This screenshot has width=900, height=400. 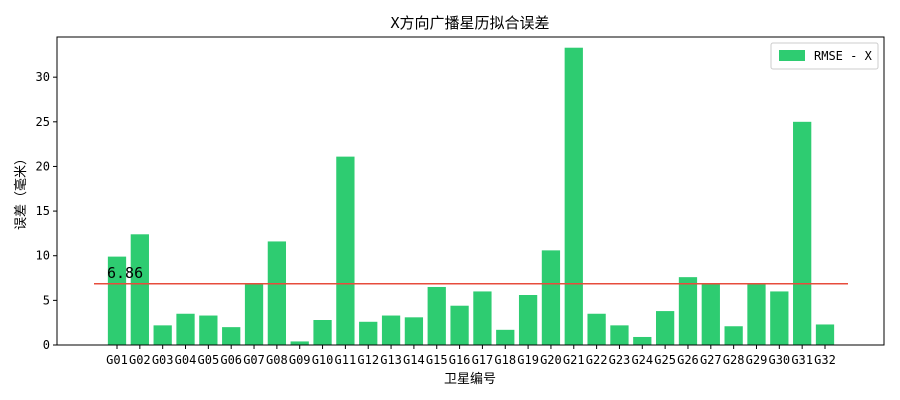 What do you see at coordinates (802, 233) in the screenshot?
I see `bar-G31` at bounding box center [802, 233].